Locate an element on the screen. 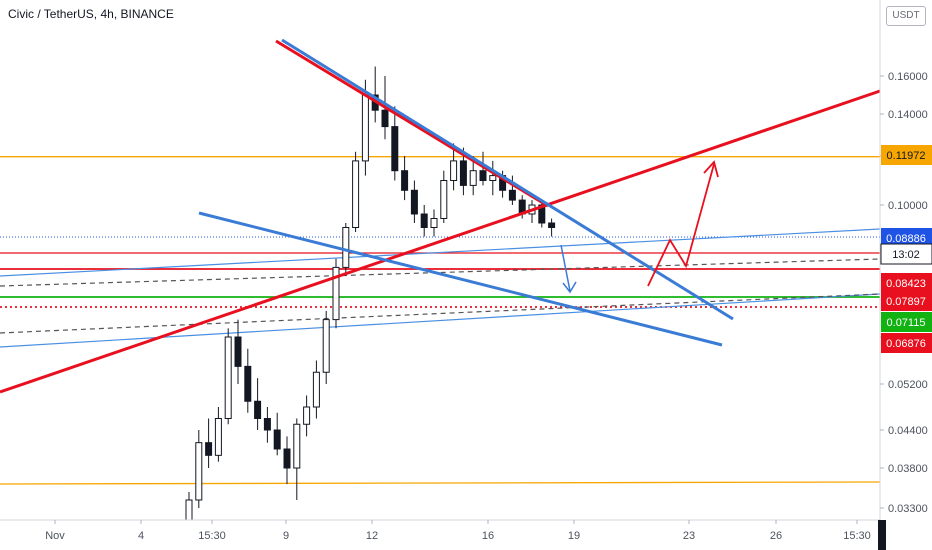 The image size is (932, 550). price-label-0.11972: 0.11972 is located at coordinates (906, 156).